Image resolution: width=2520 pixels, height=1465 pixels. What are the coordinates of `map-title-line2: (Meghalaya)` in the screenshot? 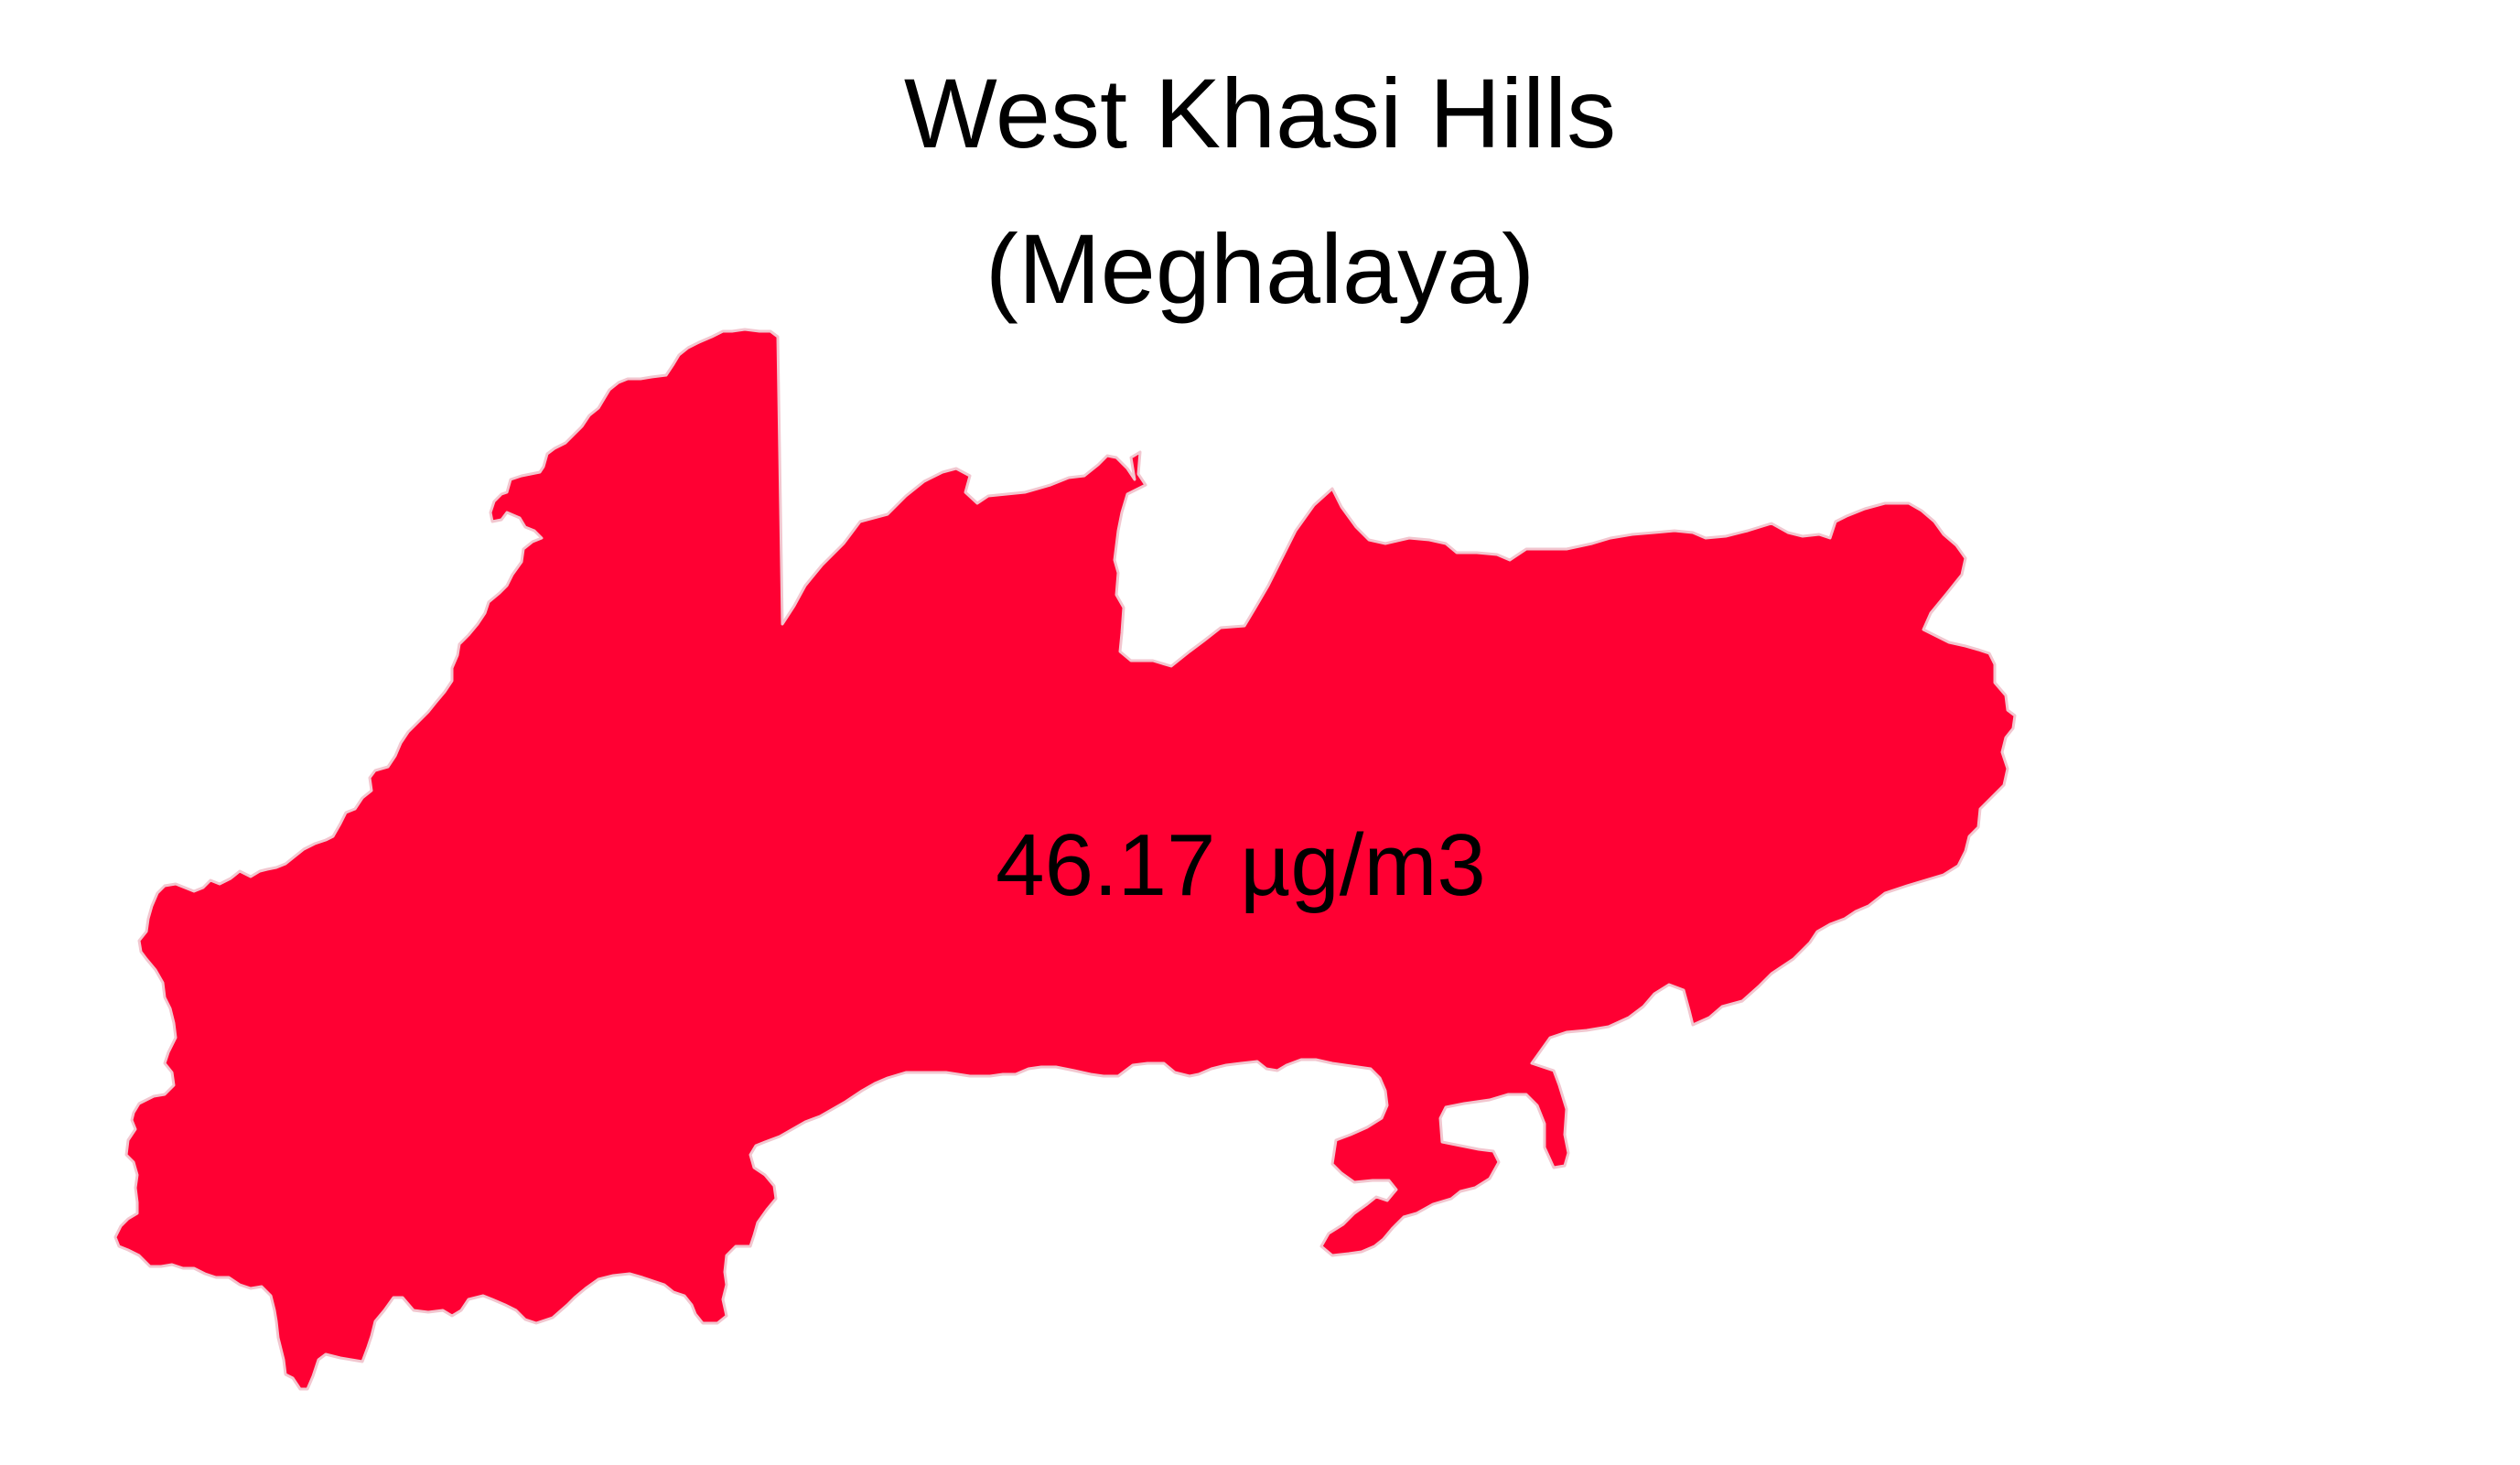 It's located at (1260, 268).